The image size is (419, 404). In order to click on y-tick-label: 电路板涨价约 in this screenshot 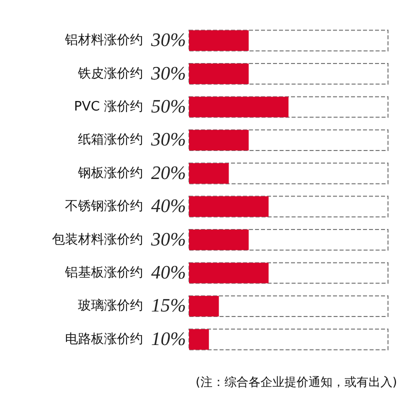, I will do `click(104, 339)`.